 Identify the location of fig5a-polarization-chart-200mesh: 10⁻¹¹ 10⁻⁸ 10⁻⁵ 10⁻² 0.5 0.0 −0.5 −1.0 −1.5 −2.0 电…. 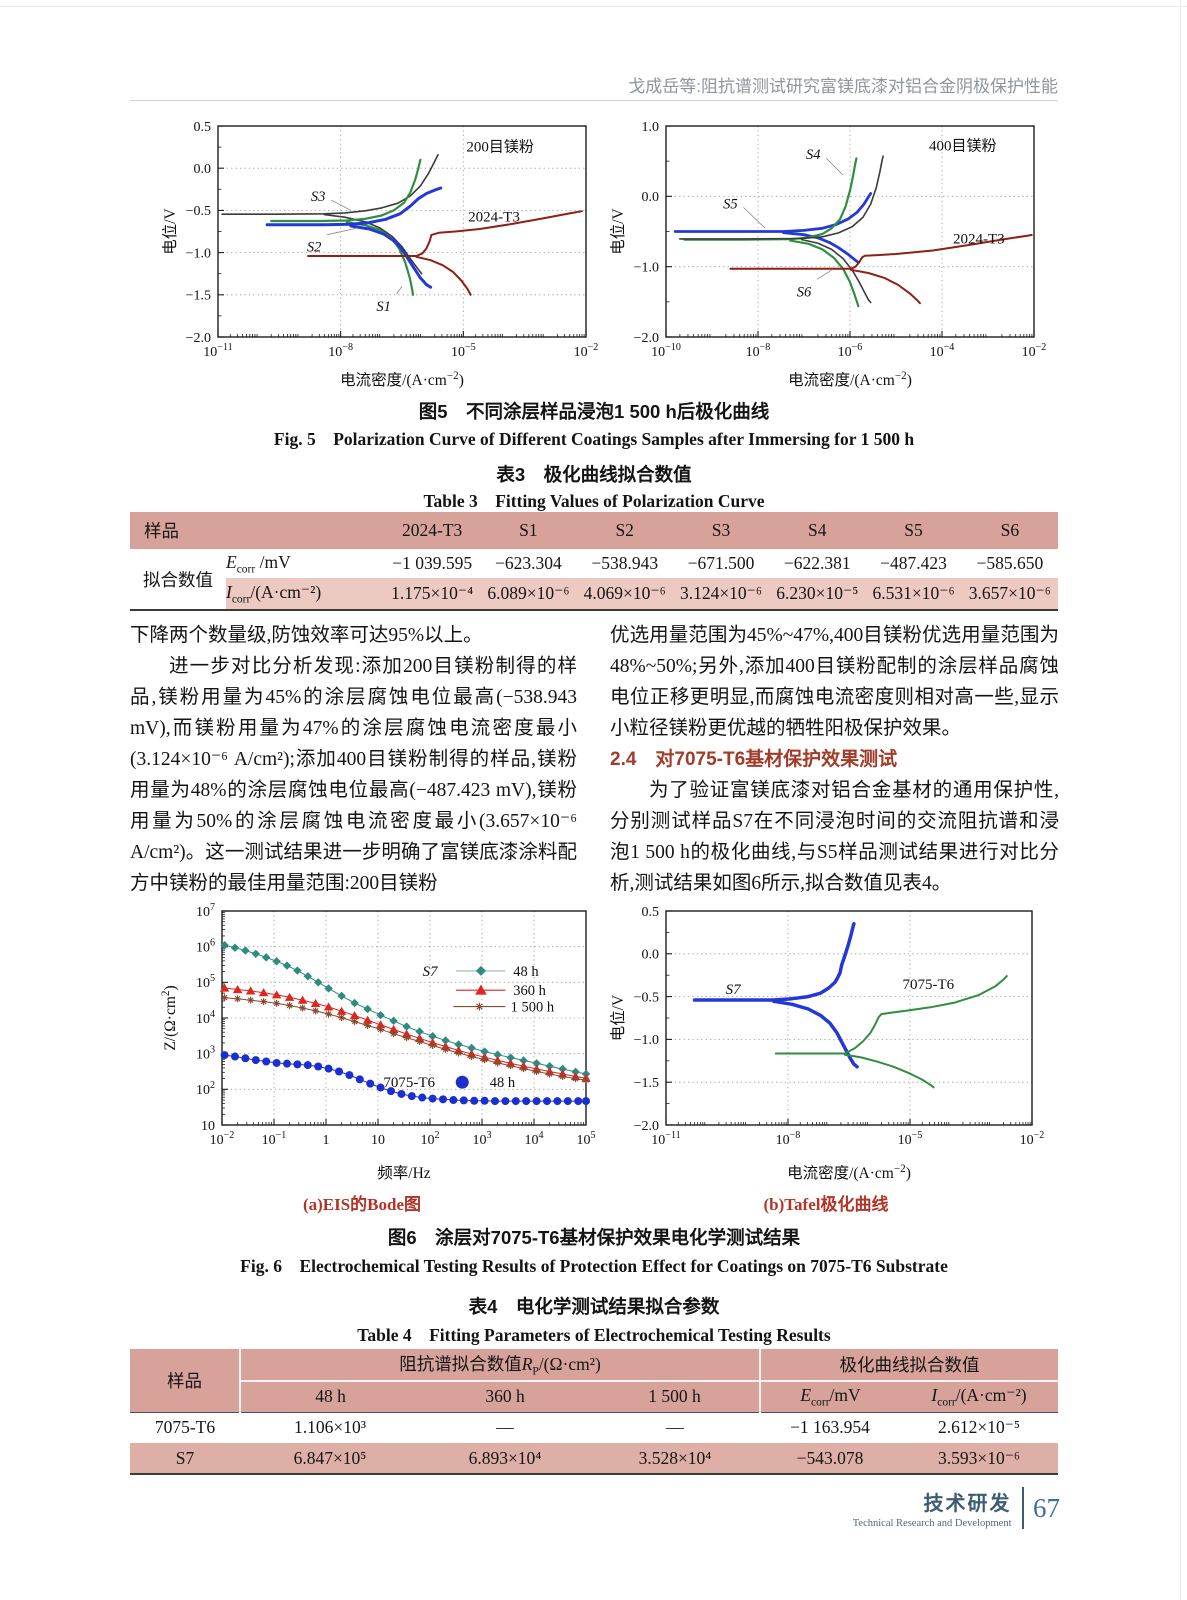
(378, 255).